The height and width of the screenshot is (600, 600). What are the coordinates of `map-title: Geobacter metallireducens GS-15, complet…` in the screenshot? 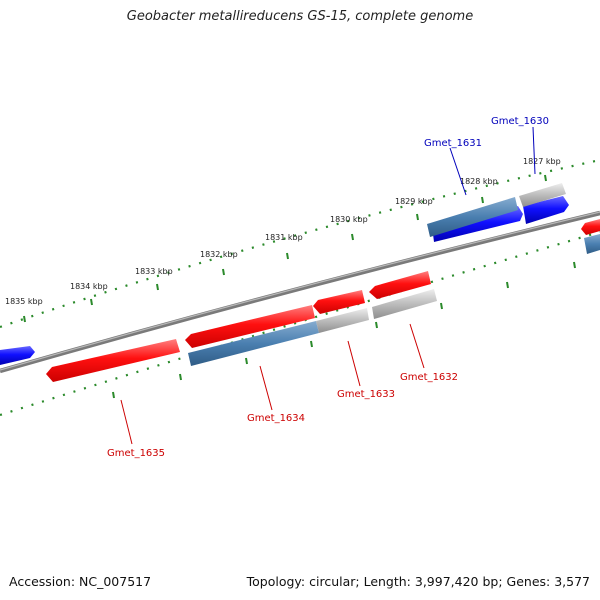 It's located at (300, 16).